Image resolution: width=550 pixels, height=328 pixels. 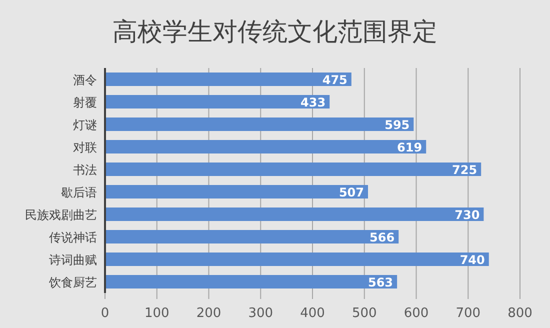 What do you see at coordinates (382, 237) in the screenshot?
I see `data-label: 566` at bounding box center [382, 237].